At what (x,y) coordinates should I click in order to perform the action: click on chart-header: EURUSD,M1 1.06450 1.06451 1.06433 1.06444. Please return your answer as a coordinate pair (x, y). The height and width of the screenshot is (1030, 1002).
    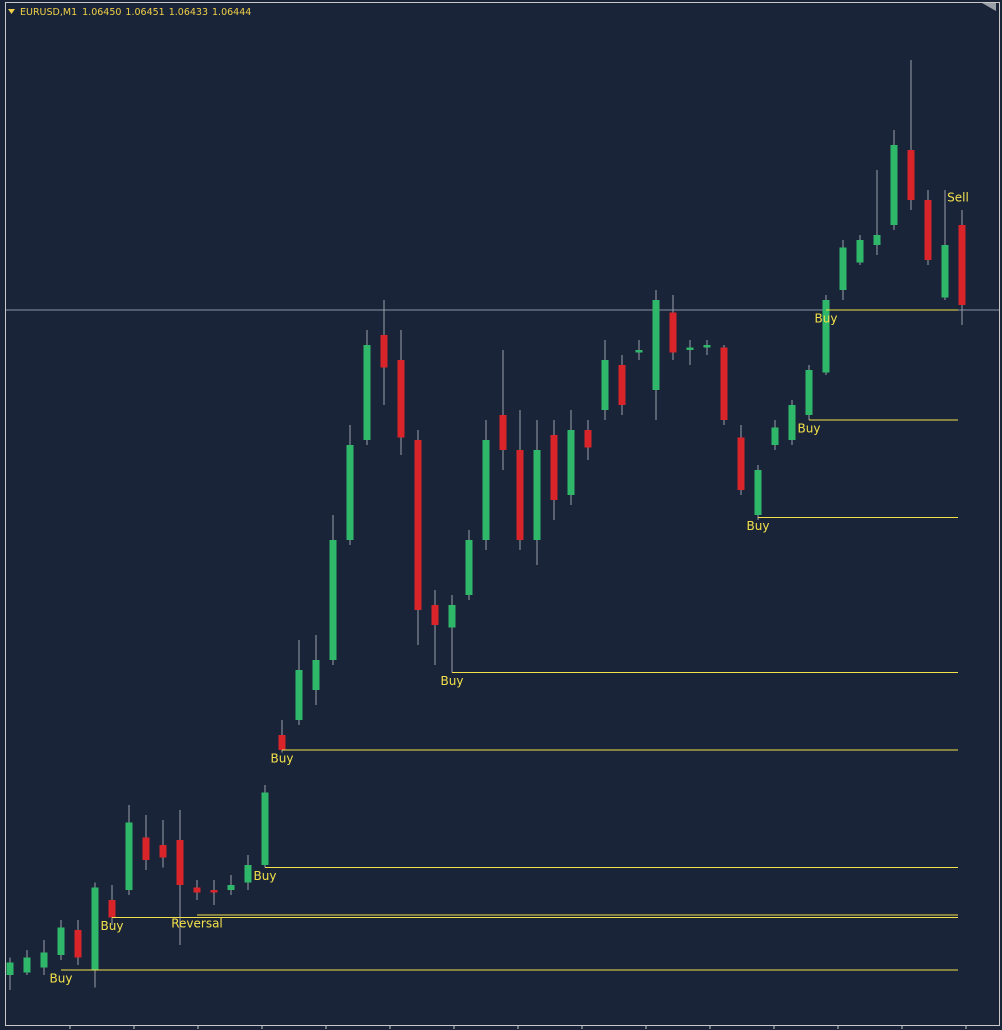
    Looking at the image, I should click on (135, 12).